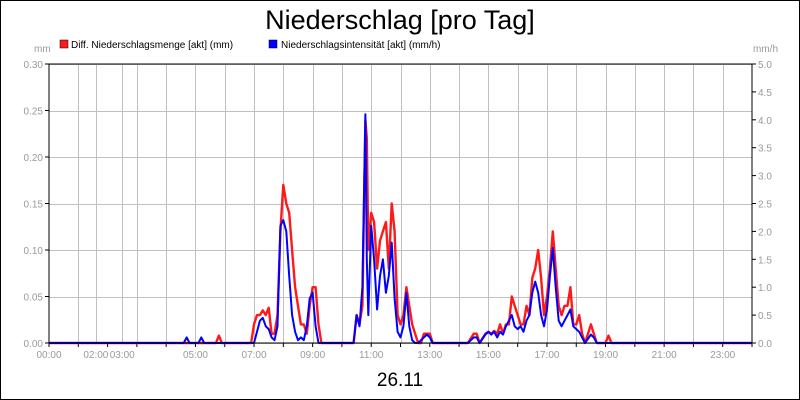 This screenshot has height=400, width=800. Describe the element at coordinates (48, 355) in the screenshot. I see `x-tick-label: 00:00` at that location.